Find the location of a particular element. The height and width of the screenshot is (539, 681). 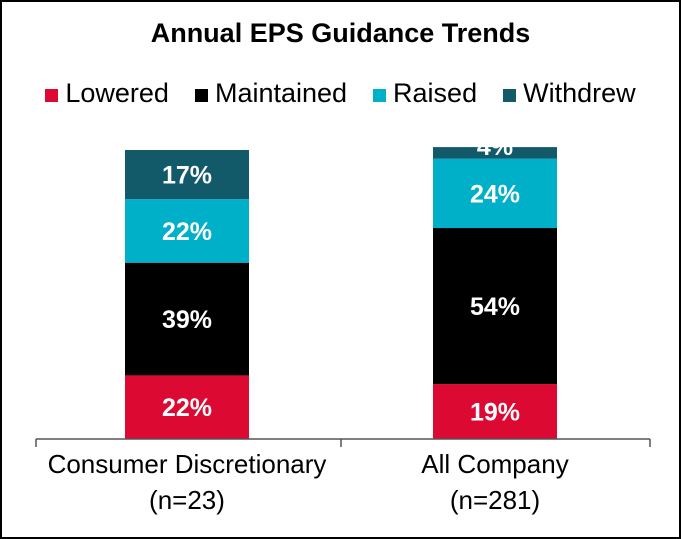

legend-item-maintained: Maintained is located at coordinates (271, 93).